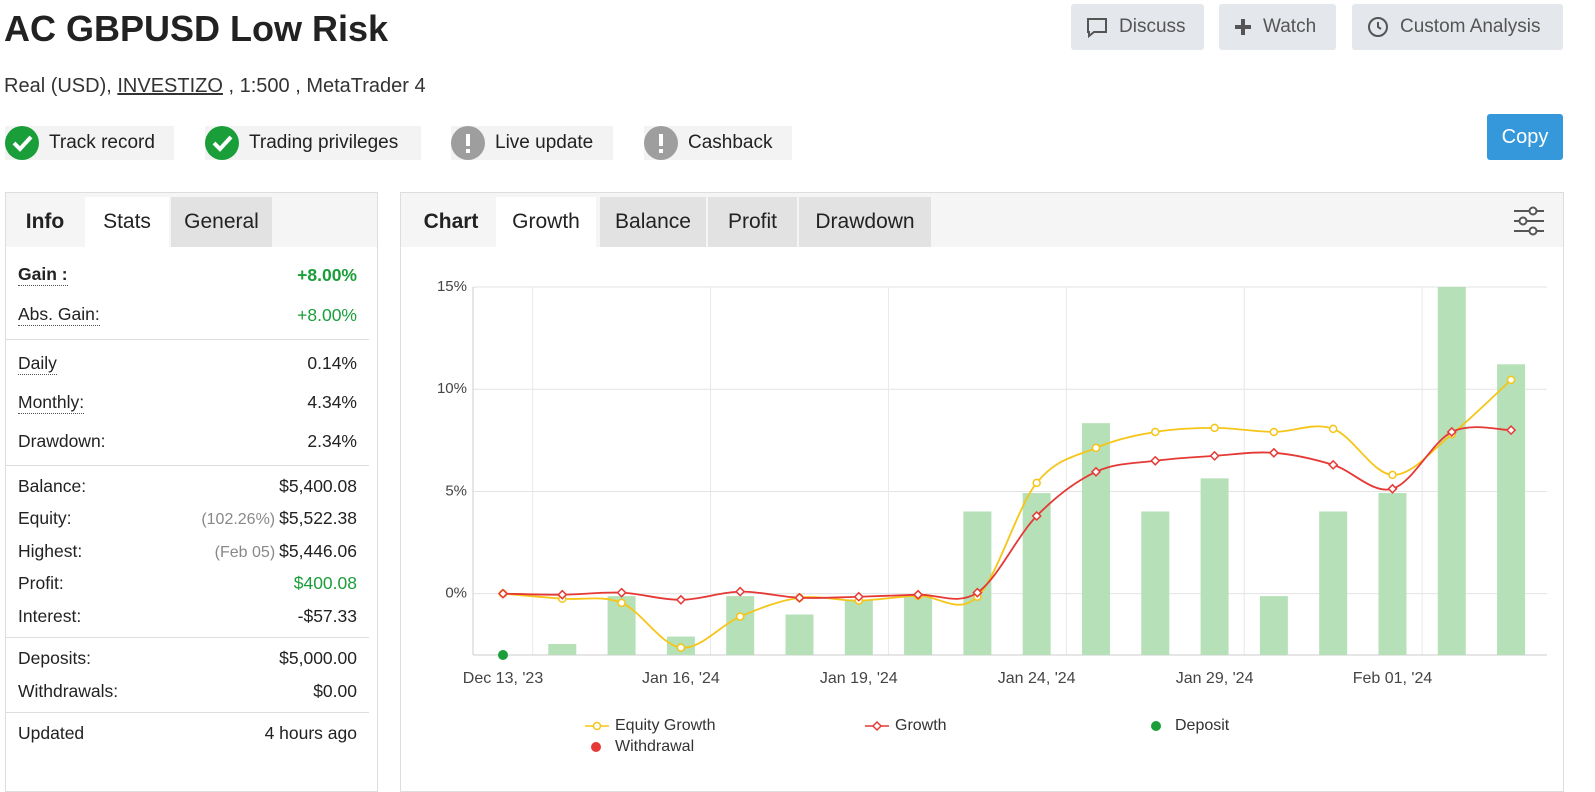  I want to click on tab: Info, so click(45, 222).